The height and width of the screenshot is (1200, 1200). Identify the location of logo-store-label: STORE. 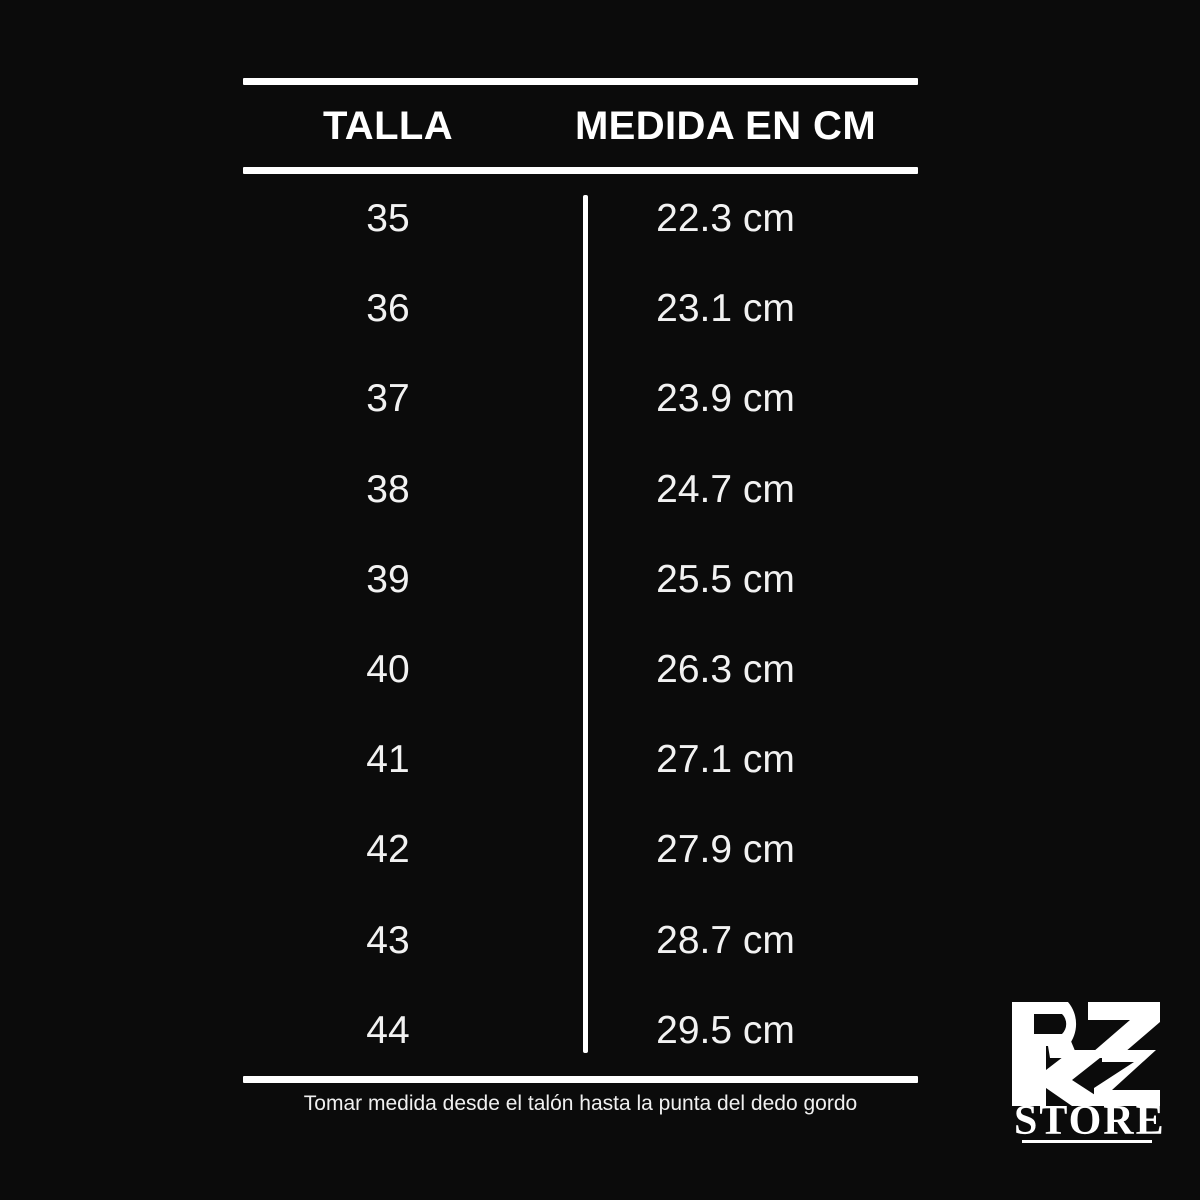
(1090, 1121).